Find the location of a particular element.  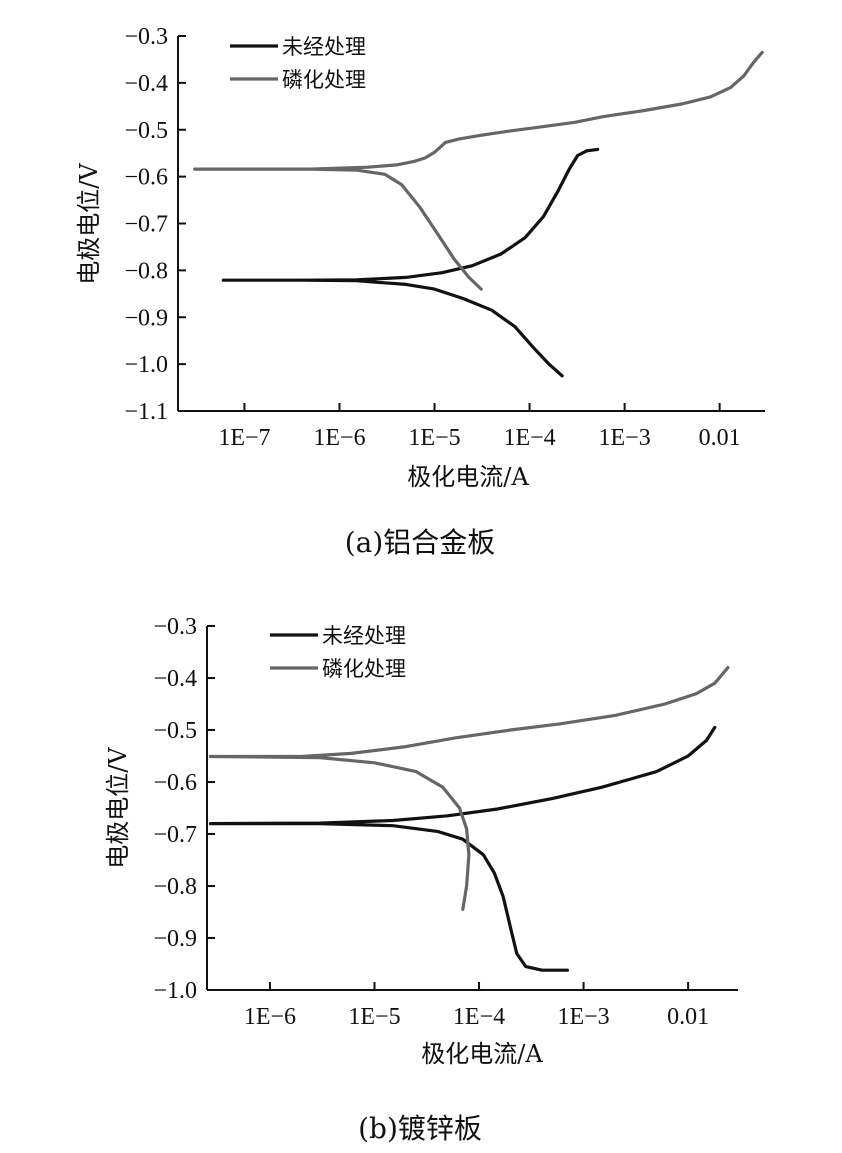

figure-caption: (a)铝合金板 is located at coordinates (420, 542).